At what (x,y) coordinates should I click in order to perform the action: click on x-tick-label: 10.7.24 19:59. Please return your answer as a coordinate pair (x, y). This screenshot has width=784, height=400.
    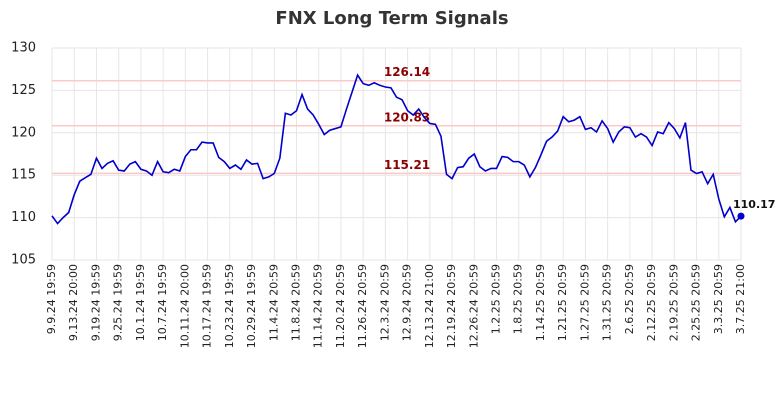
    Looking at the image, I should click on (162, 302).